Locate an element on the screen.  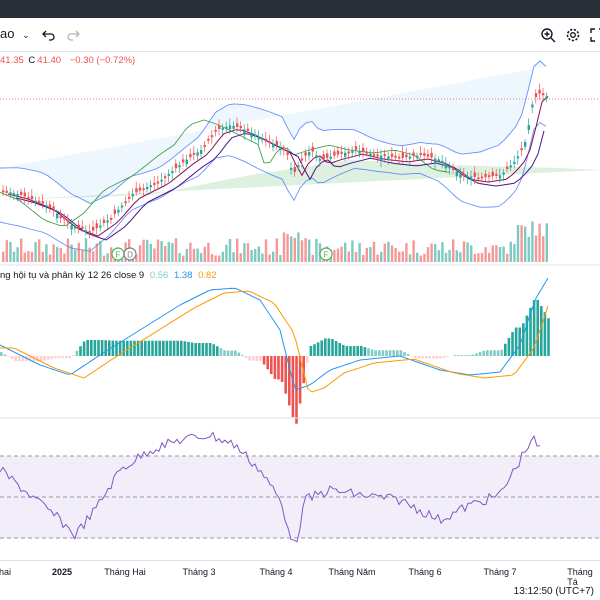
macd-line-value: 1.38 is located at coordinates (183, 275).